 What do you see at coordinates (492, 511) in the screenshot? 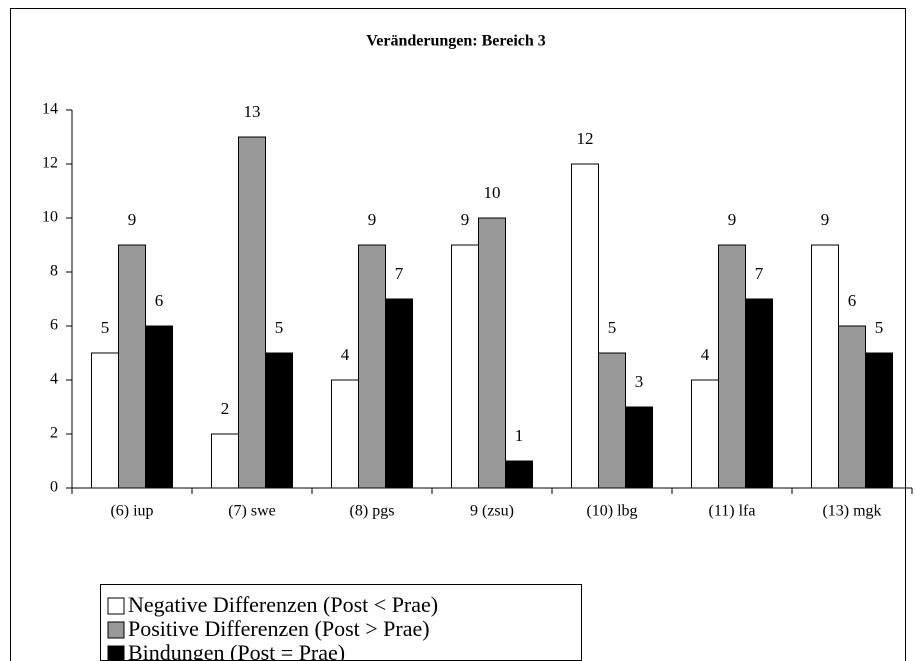
I see `x-tick-label: 9 (zsu)` at bounding box center [492, 511].